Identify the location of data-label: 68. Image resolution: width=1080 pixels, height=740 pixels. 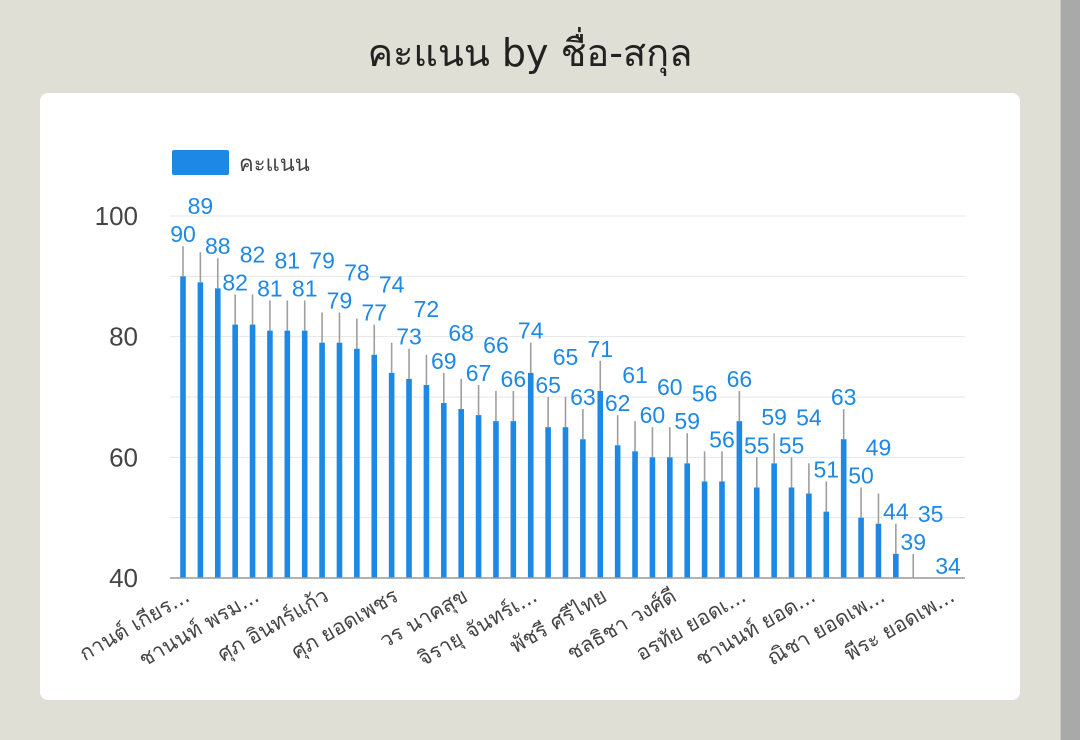
(461, 333).